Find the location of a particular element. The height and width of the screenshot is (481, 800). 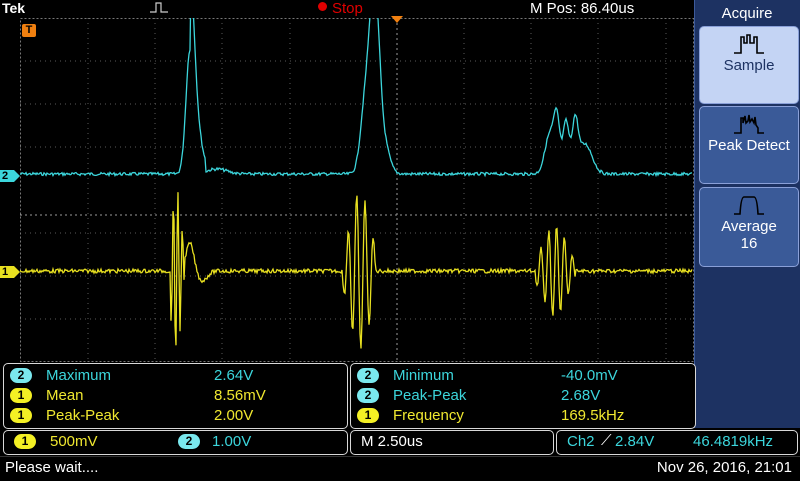

acquisition-state: Stop is located at coordinates (340, 8).